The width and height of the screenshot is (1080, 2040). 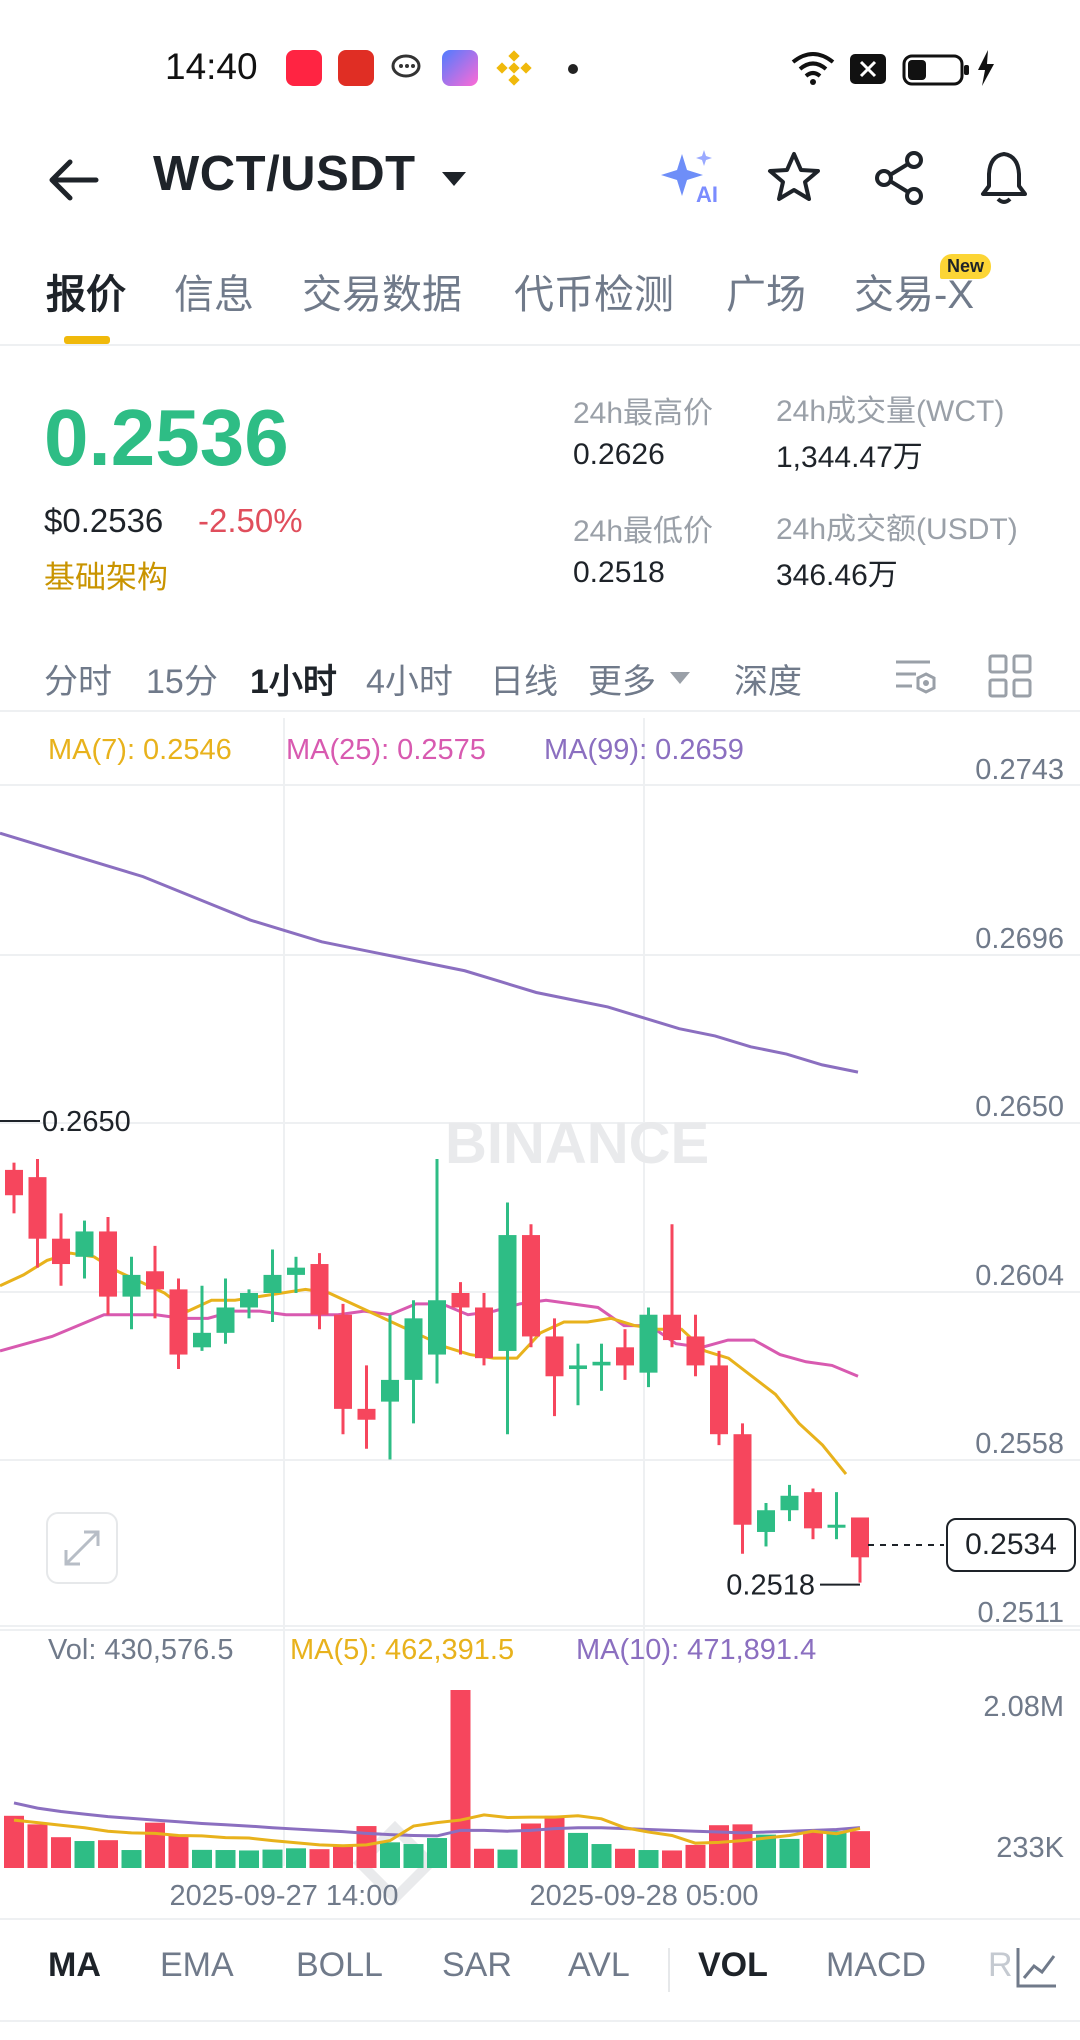 I want to click on xiaohongshu-icon, so click(x=304, y=68).